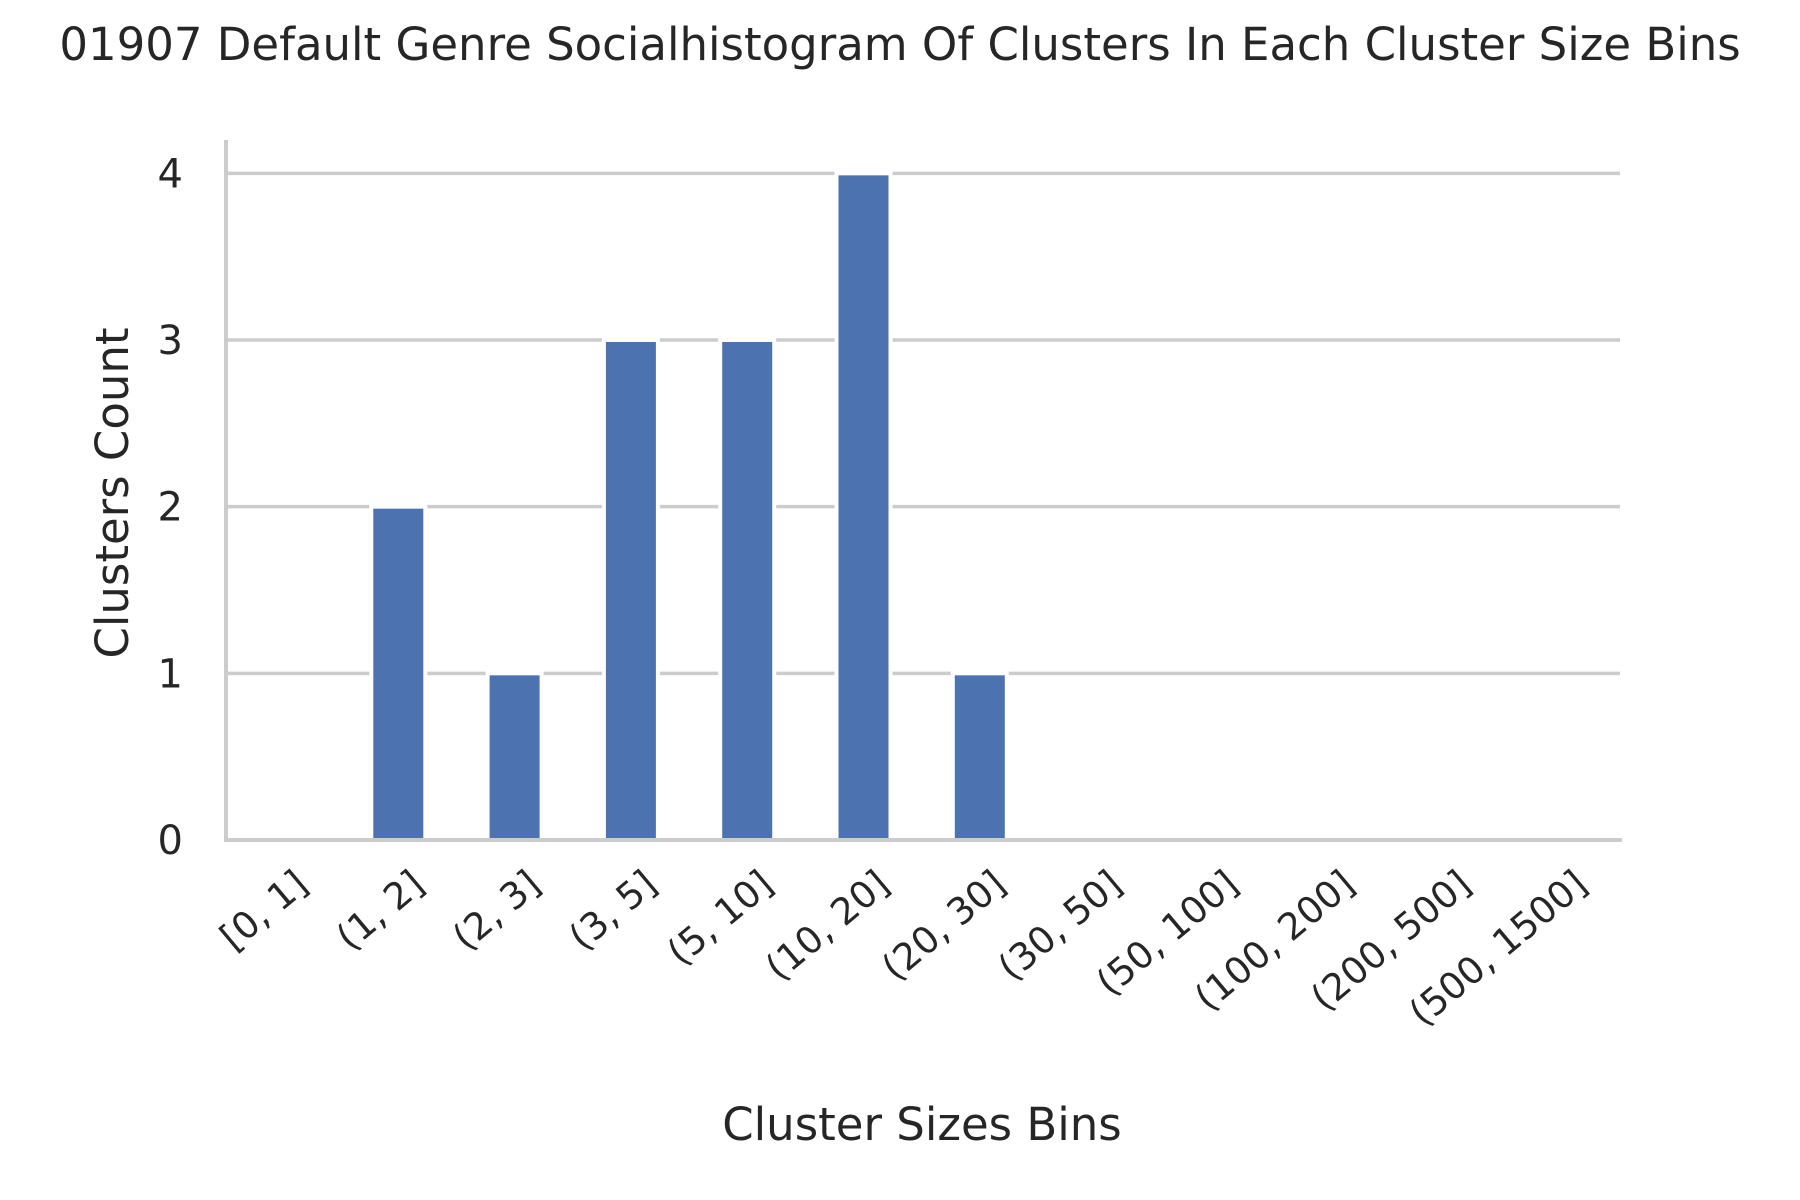  I want to click on y-tick-label: 4, so click(170, 174).